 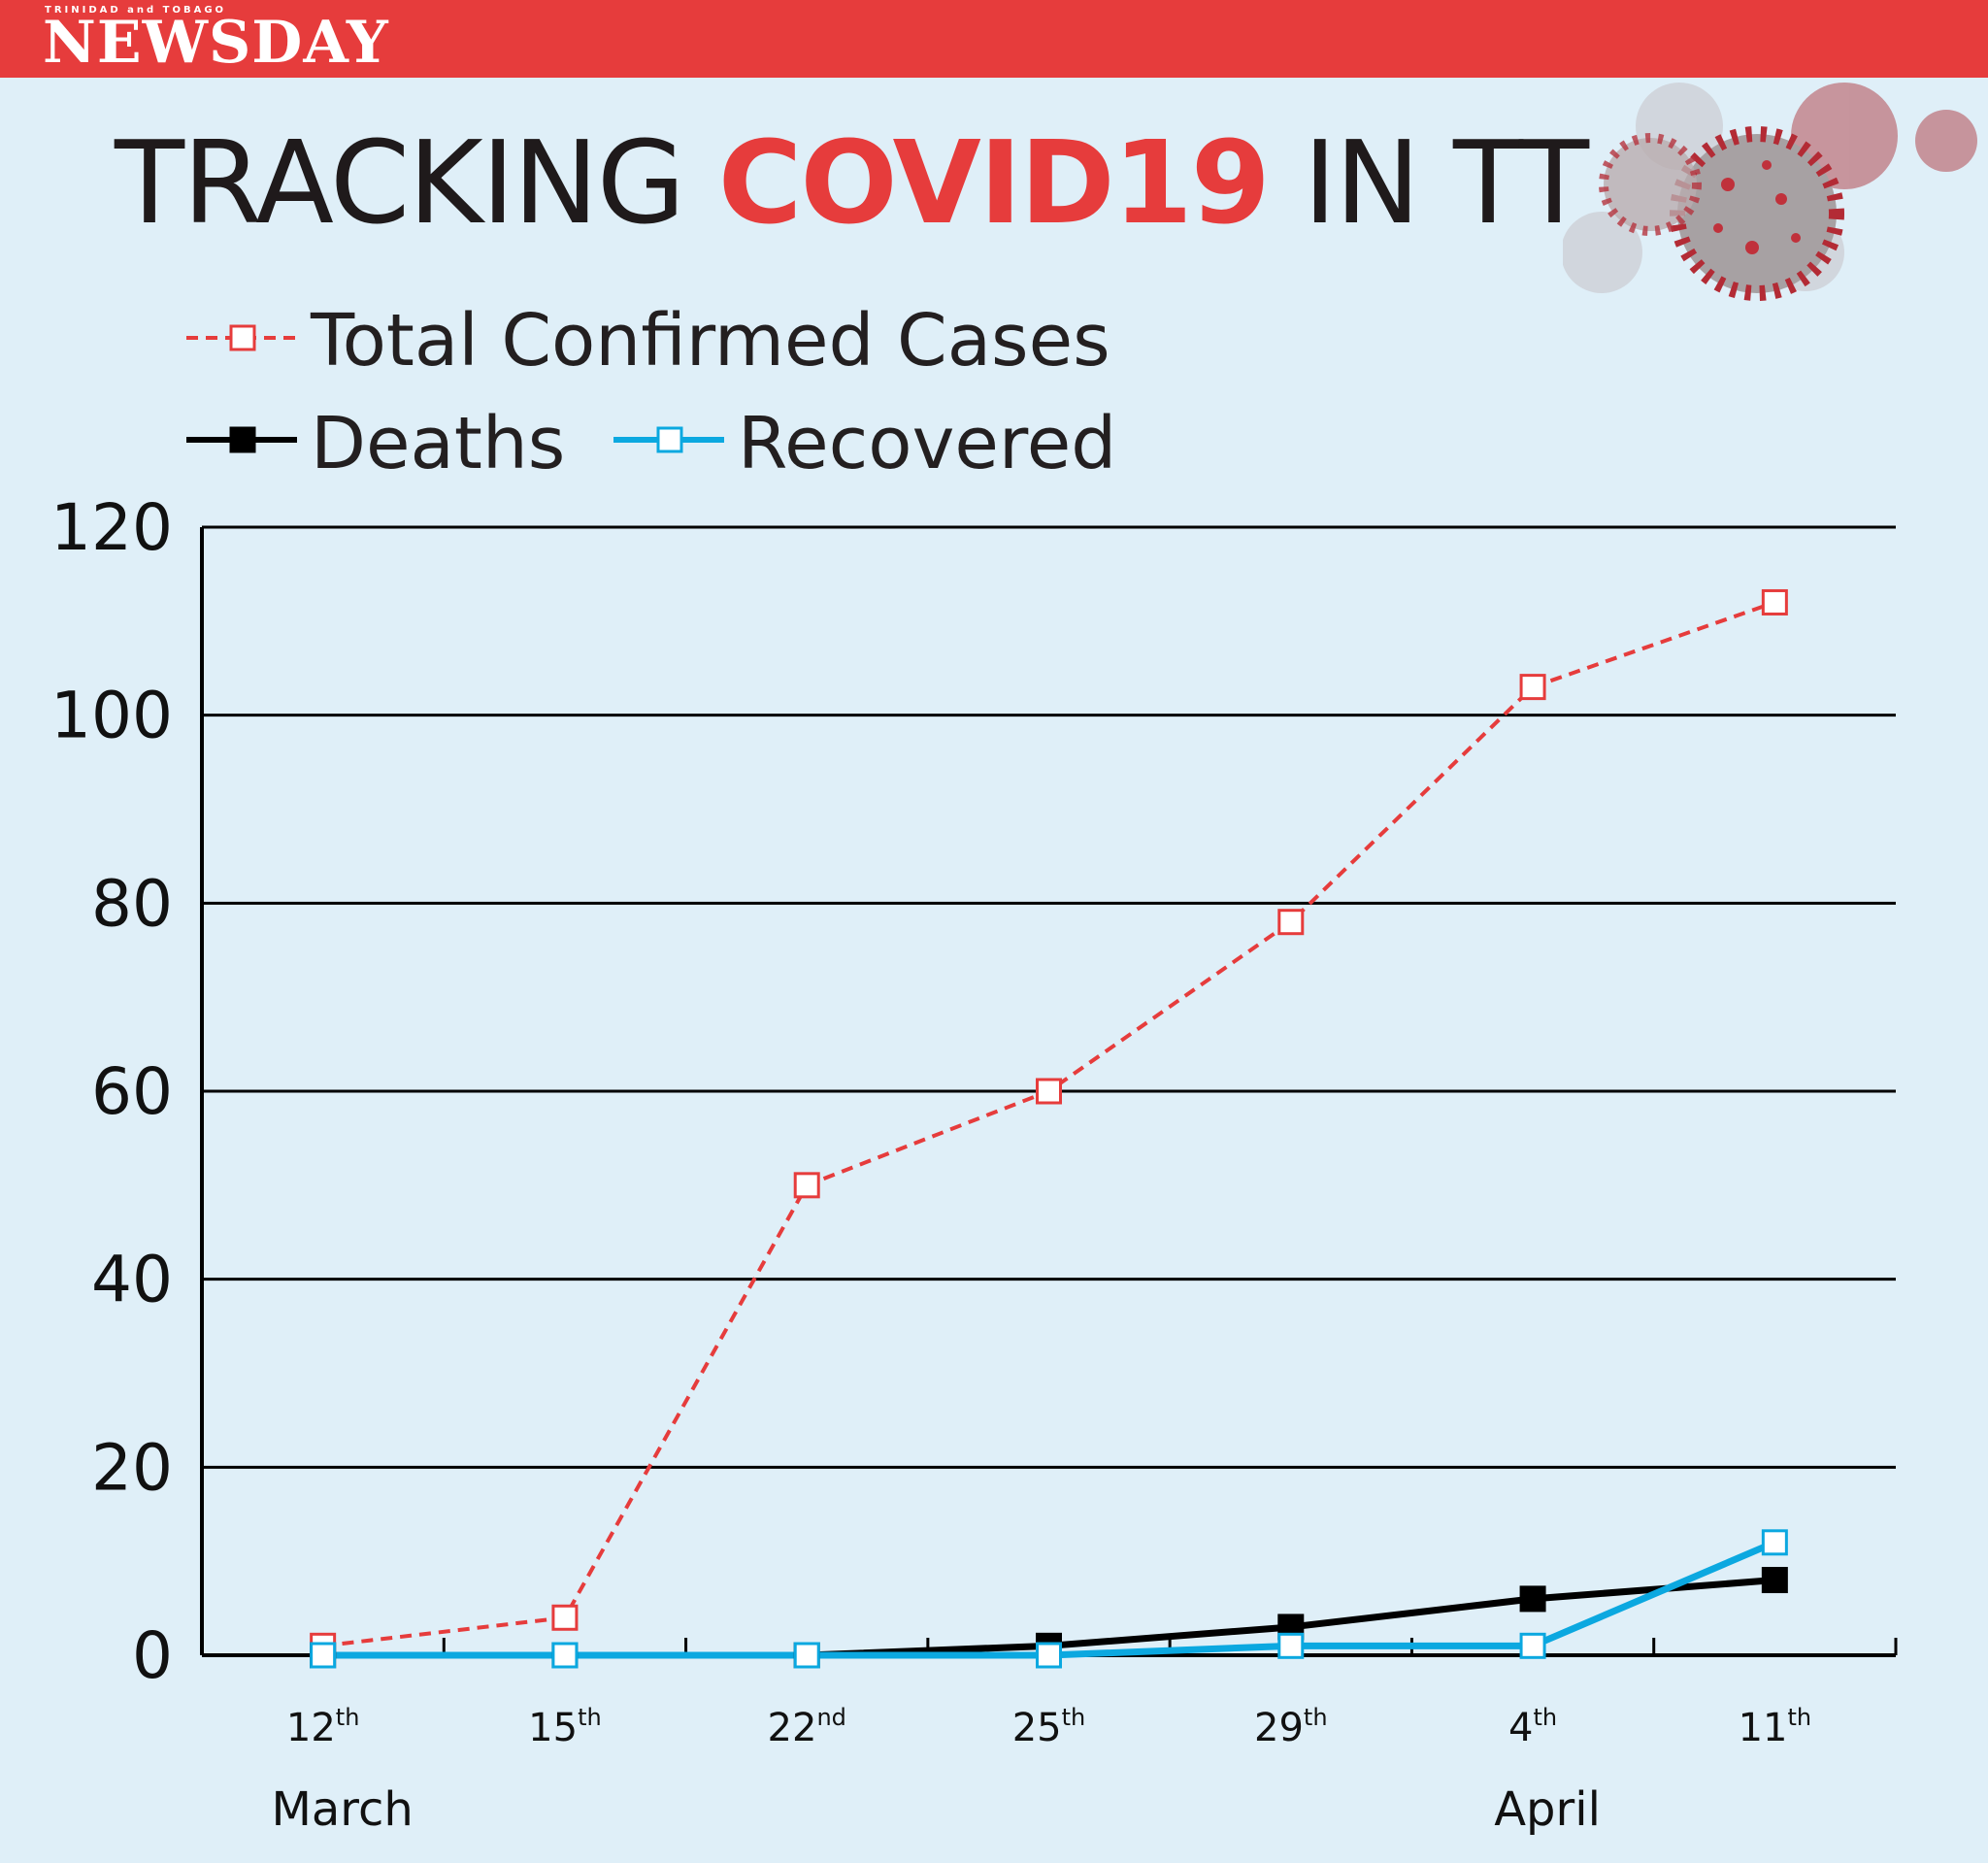 I want to click on title-accent: COVID19, so click(x=994, y=183).